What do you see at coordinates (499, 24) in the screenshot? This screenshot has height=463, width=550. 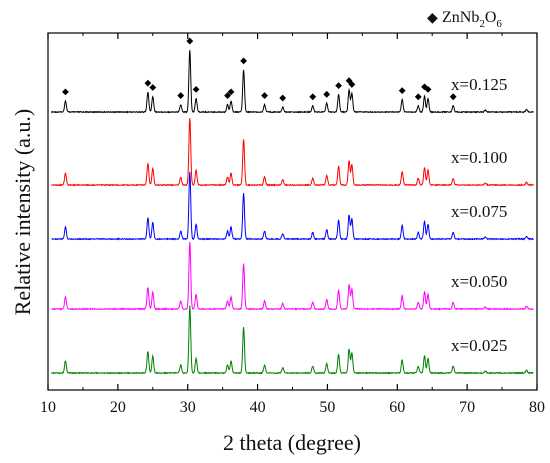 I see `legend-sub2: 6` at bounding box center [499, 24].